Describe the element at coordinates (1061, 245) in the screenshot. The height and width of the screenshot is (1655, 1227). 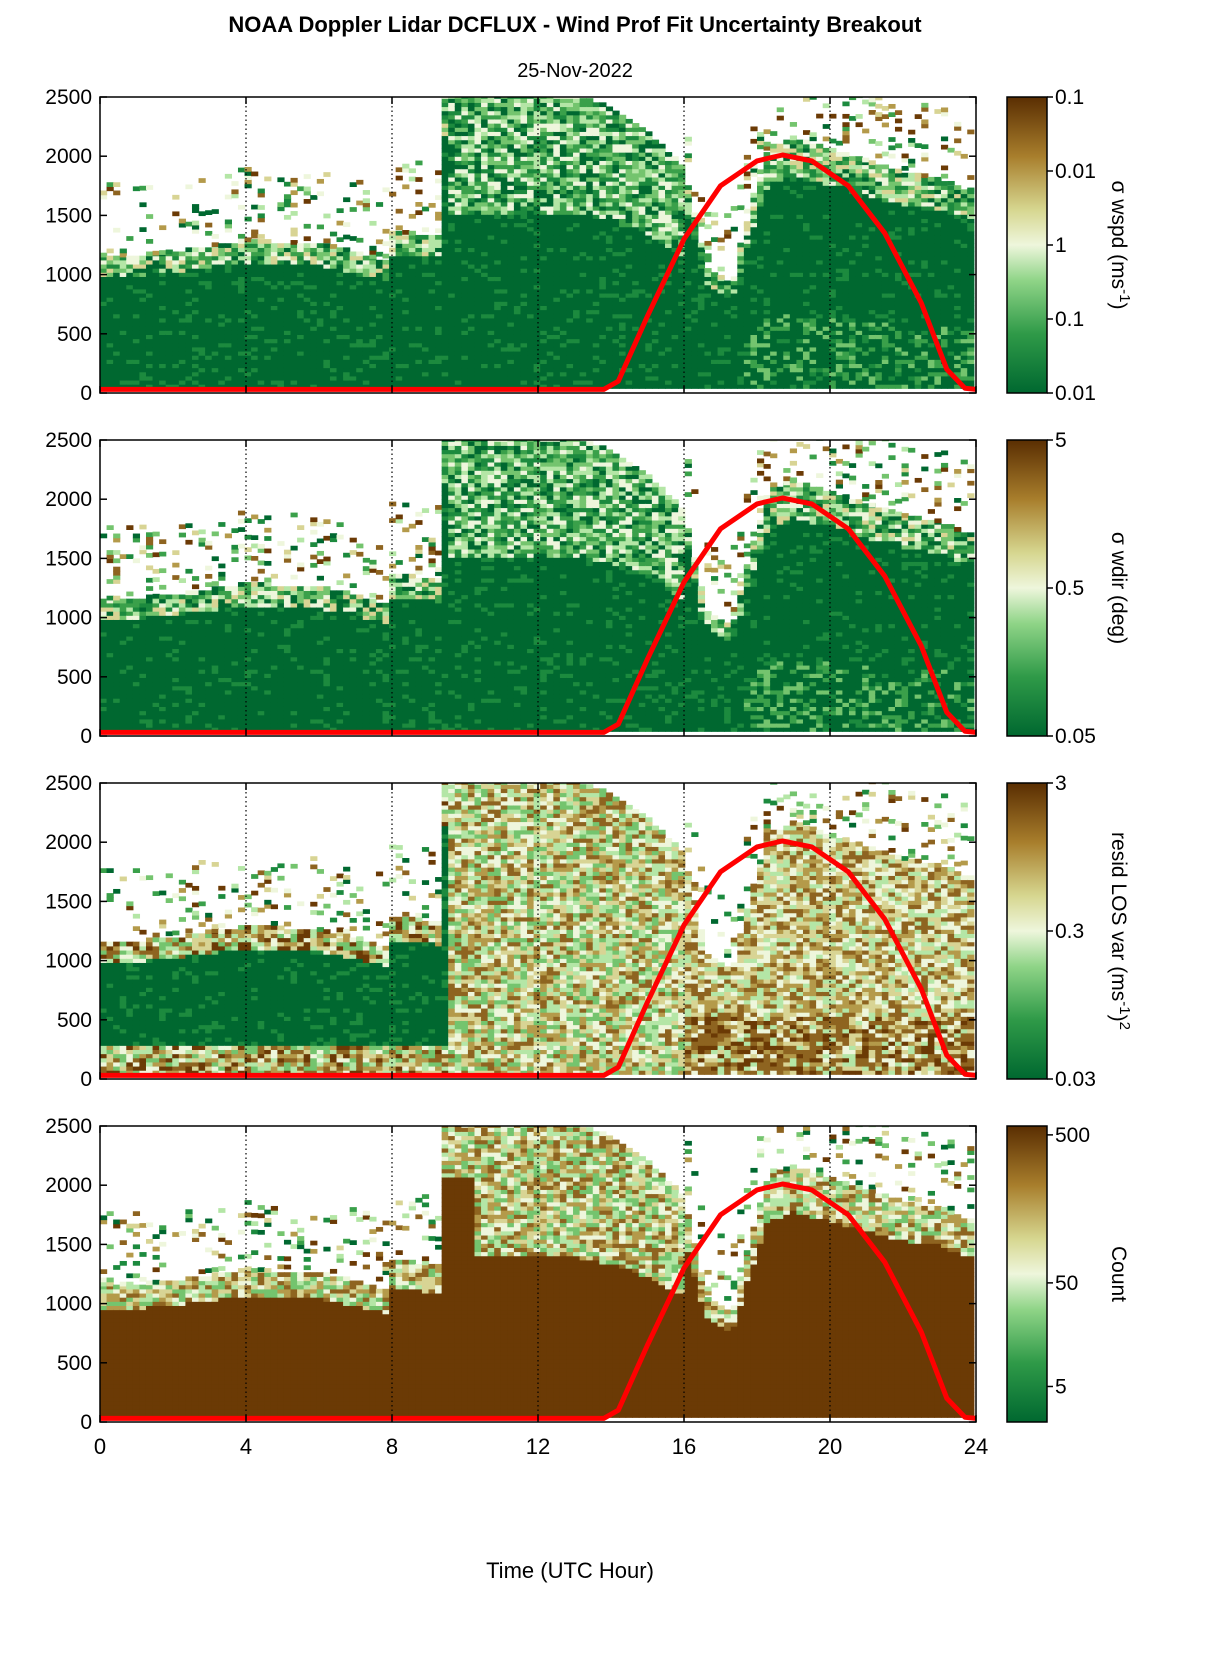
I see `colorbar-tick-label: 1` at that location.